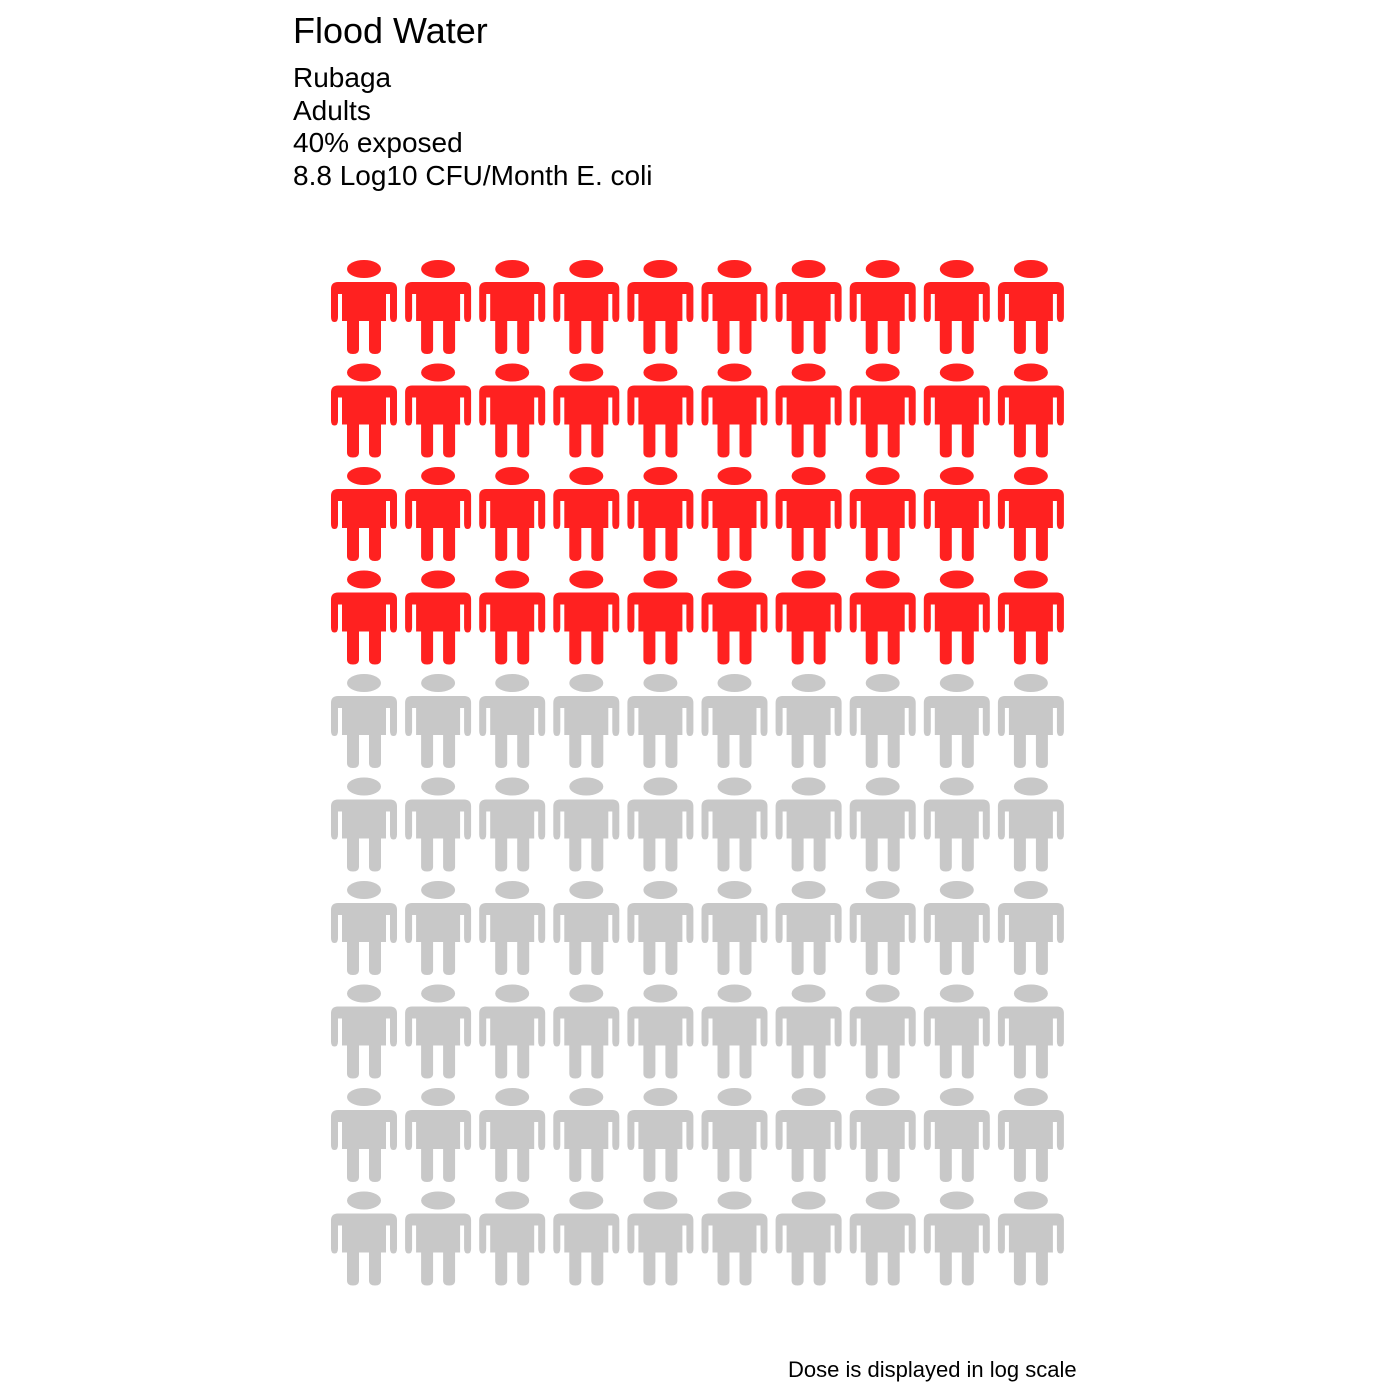 Image resolution: width=1400 pixels, height=1400 pixels. Describe the element at coordinates (473, 175) in the screenshot. I see `subtitle-dose: 8.8 Log10 CFU/Month E. coli` at that location.